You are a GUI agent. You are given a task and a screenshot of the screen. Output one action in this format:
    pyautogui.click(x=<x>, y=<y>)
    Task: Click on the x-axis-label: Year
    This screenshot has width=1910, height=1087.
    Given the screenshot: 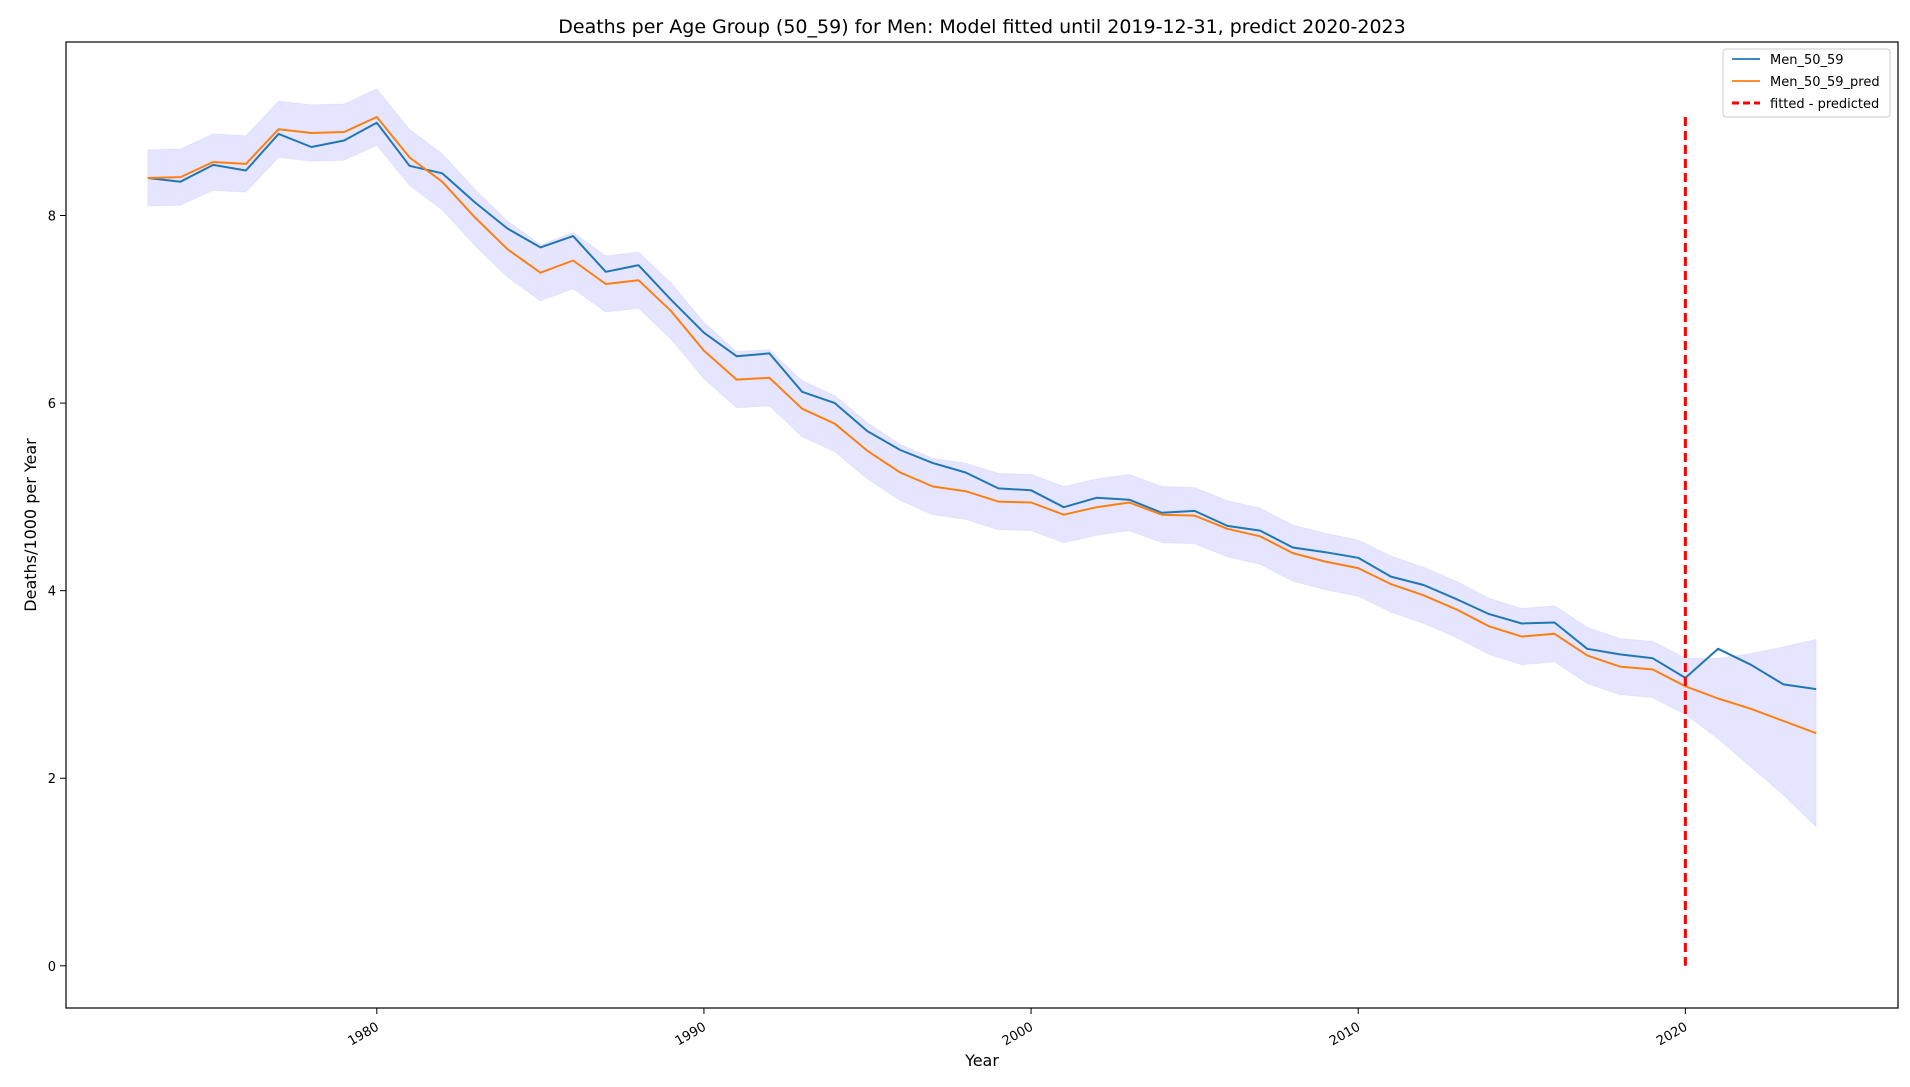 What is the action you would take?
    pyautogui.click(x=981, y=1060)
    